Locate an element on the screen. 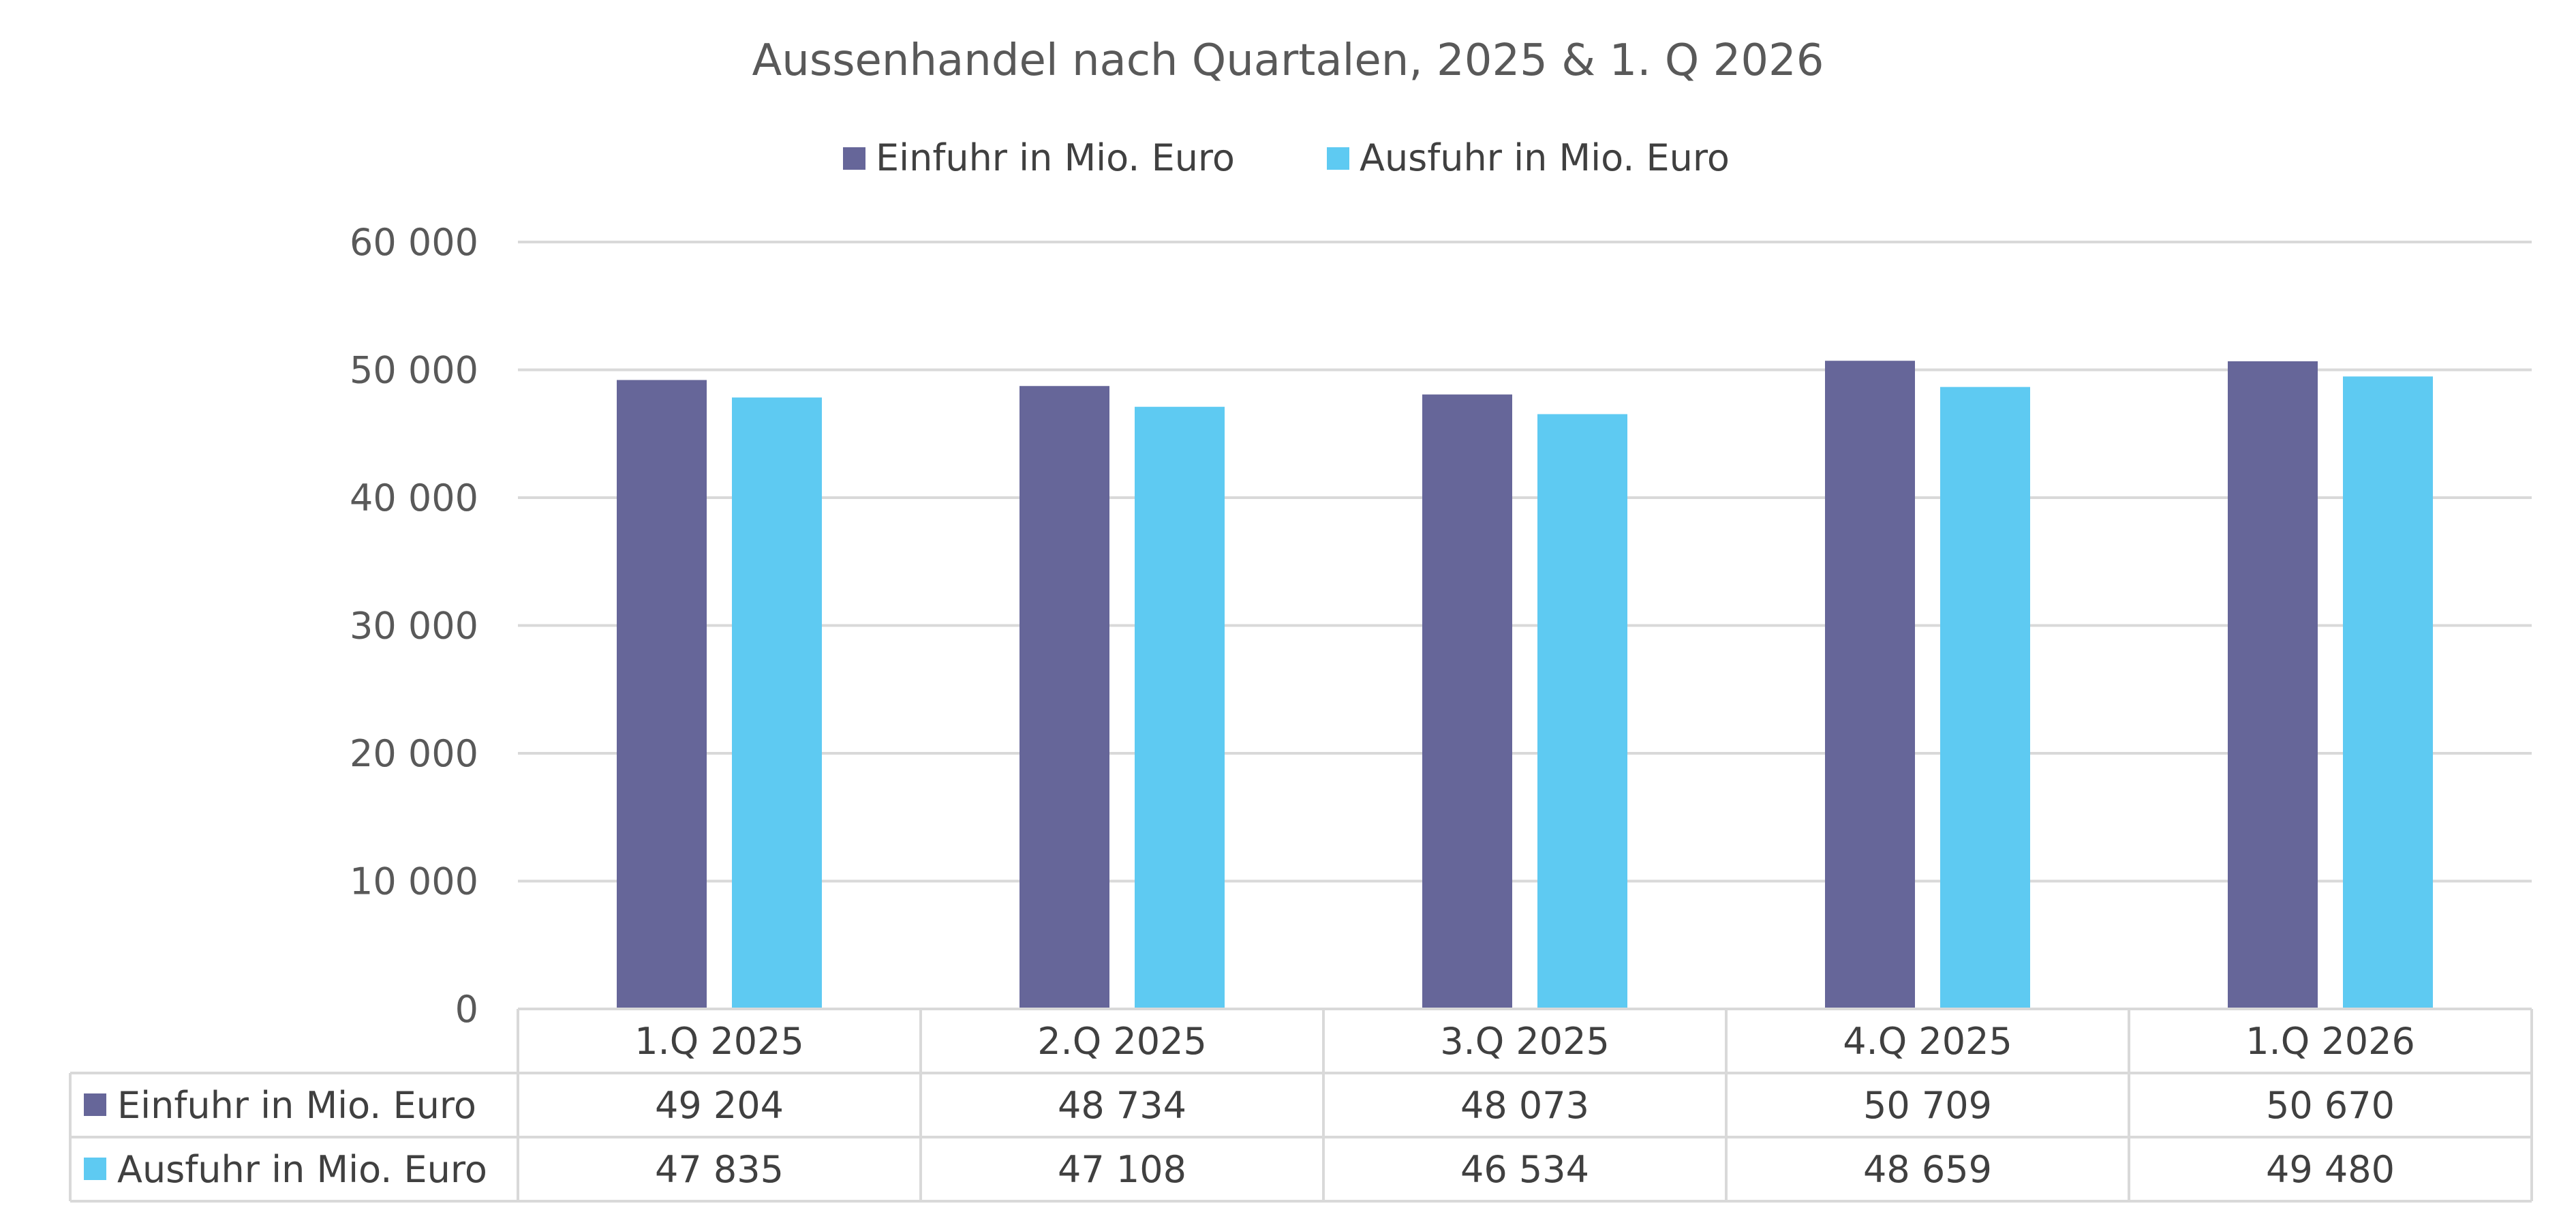  data-label: 47 835 is located at coordinates (720, 1169).